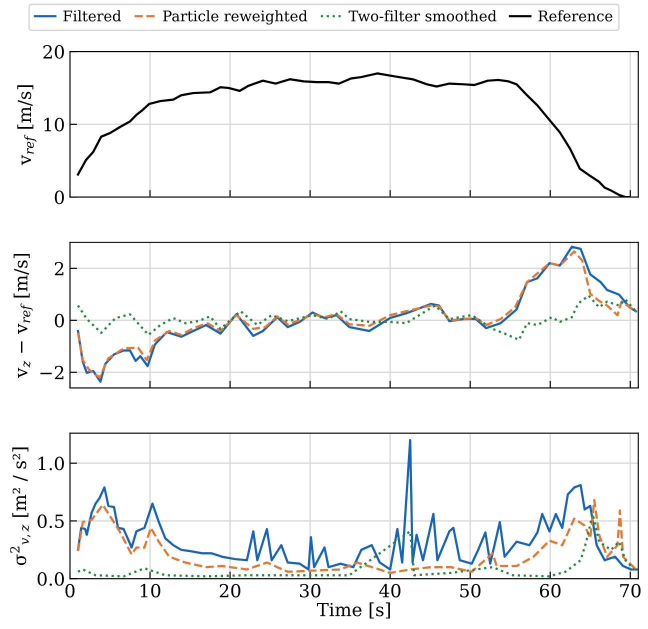  What do you see at coordinates (630, 591) in the screenshot?
I see `x-tick-label: 70` at bounding box center [630, 591].